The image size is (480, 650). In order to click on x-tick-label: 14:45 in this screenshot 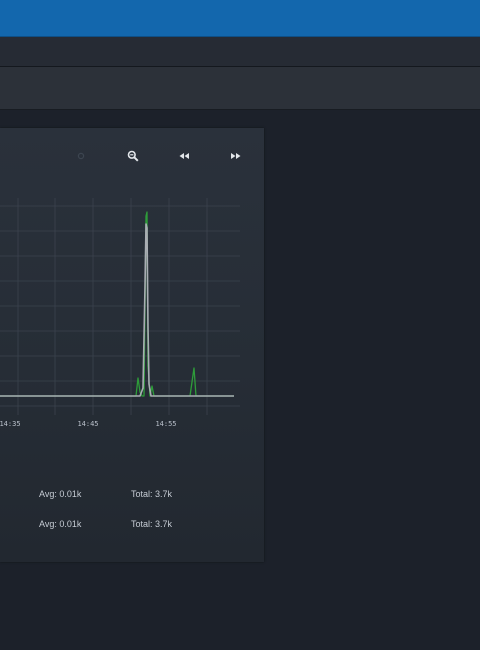, I will do `click(87, 424)`.